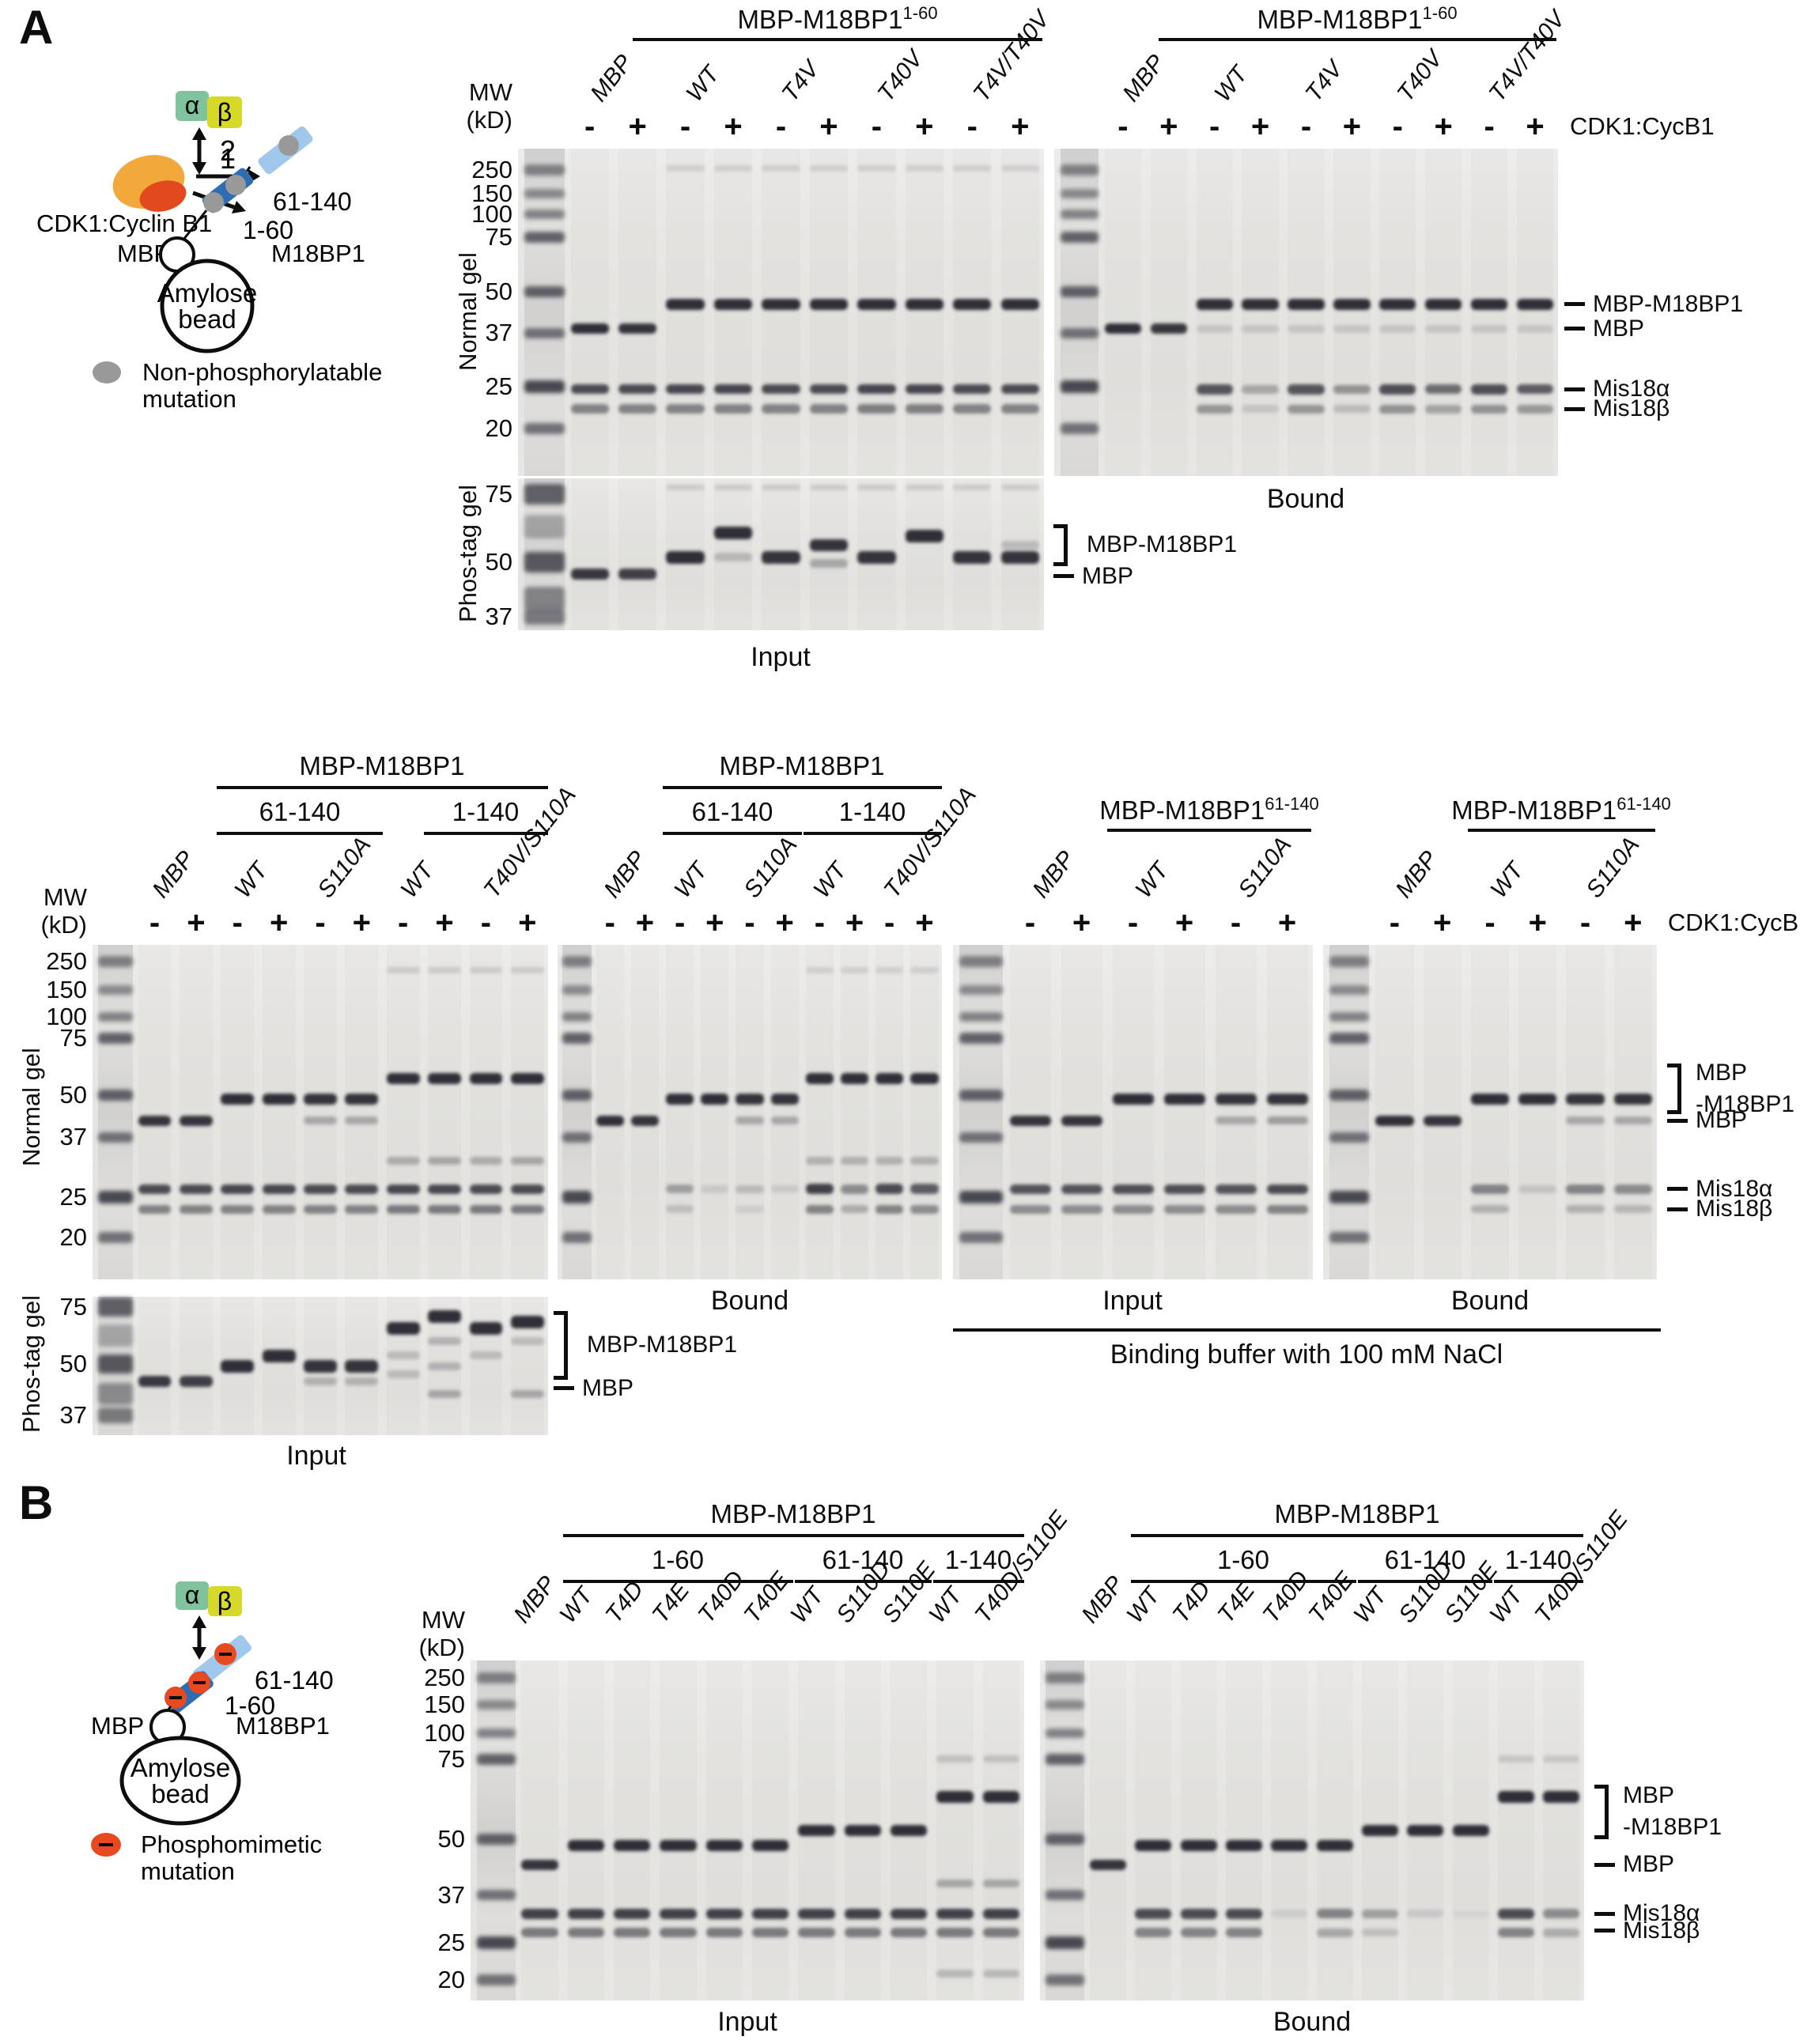  Describe the element at coordinates (1668, 303) in the screenshot. I see `band-label: MBP-M18BP1` at that location.